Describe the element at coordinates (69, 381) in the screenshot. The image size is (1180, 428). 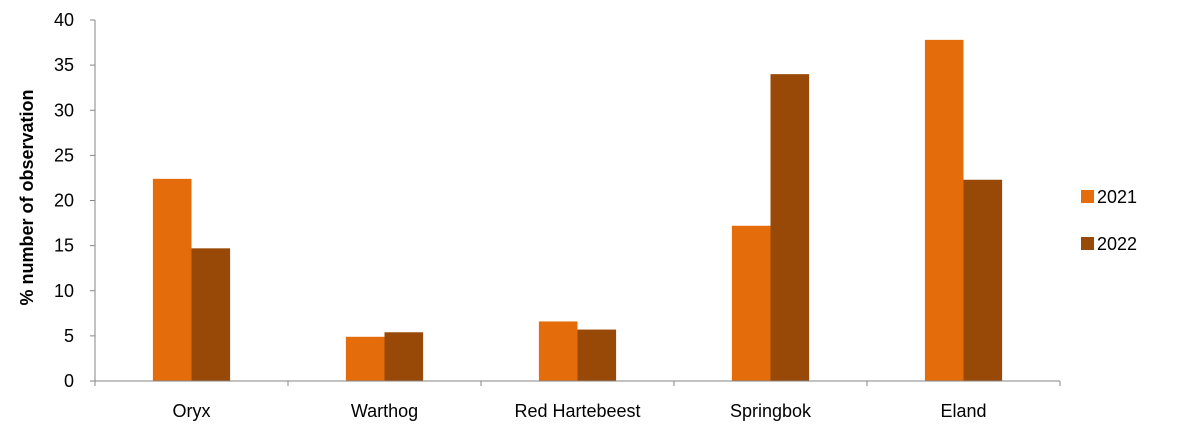
I see `y-tick-label: 0` at that location.